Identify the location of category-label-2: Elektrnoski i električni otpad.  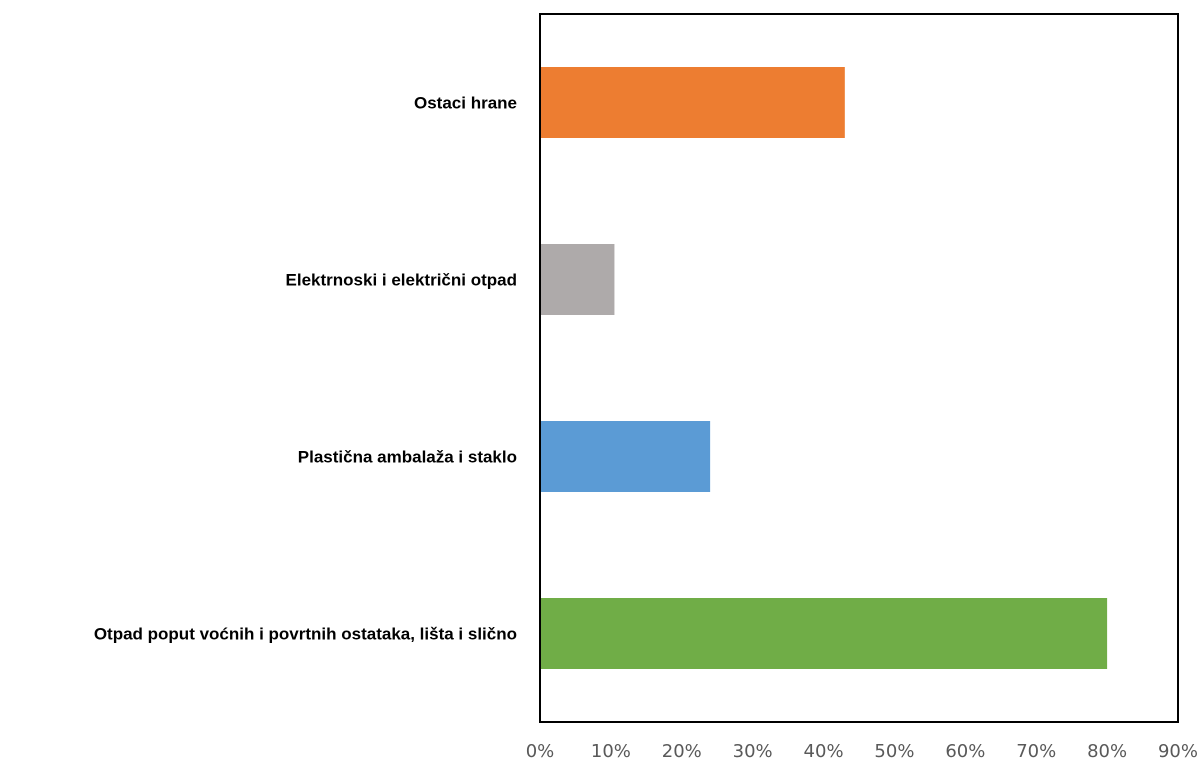
(401, 280).